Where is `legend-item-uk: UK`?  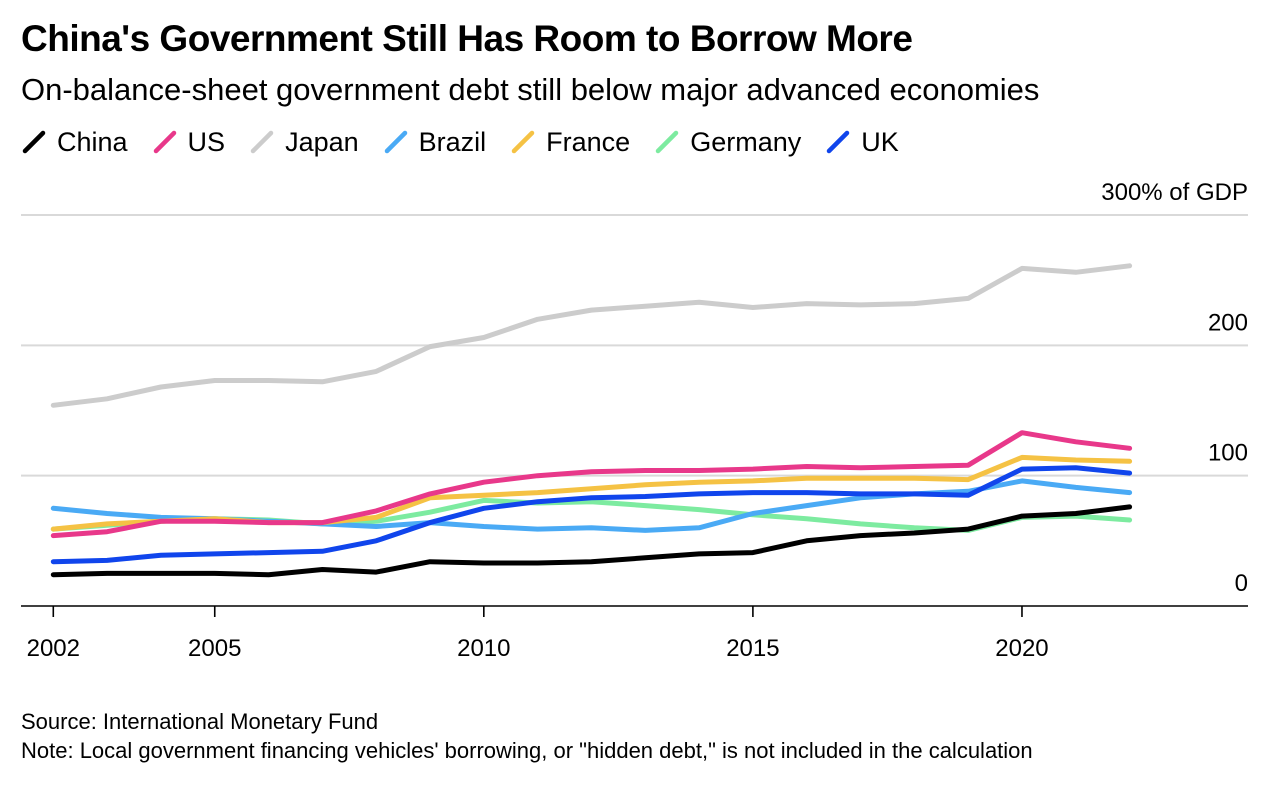 legend-item-uk: UK is located at coordinates (862, 142).